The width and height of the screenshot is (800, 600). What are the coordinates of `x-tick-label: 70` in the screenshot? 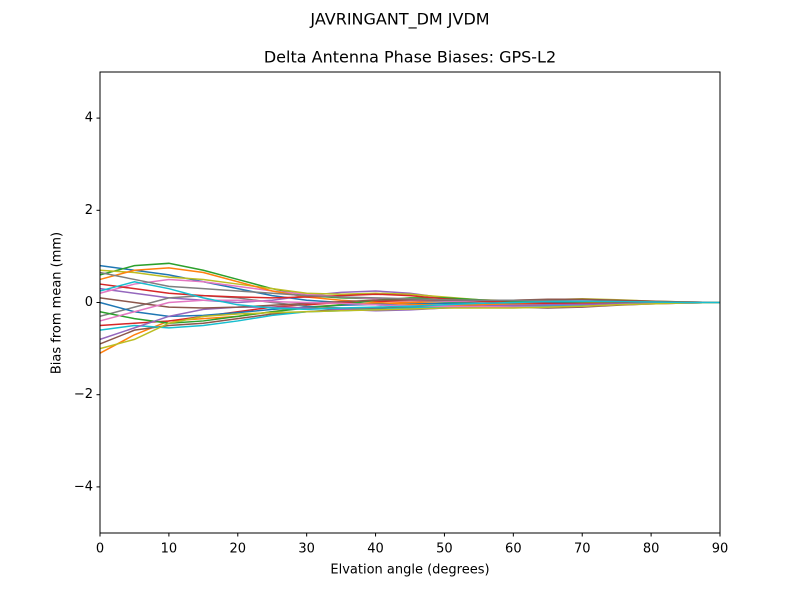 It's located at (582, 549).